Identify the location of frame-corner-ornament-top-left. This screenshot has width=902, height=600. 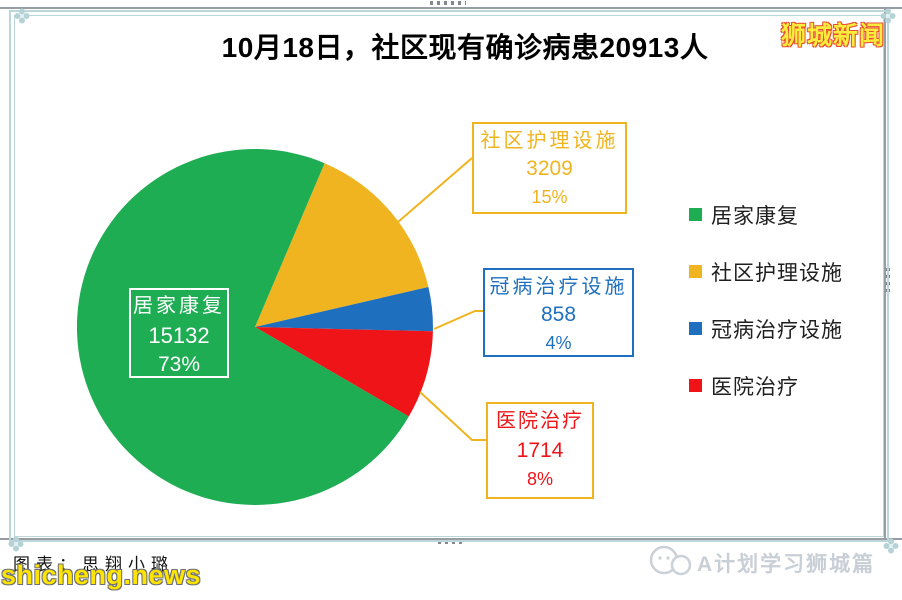
(22, 16).